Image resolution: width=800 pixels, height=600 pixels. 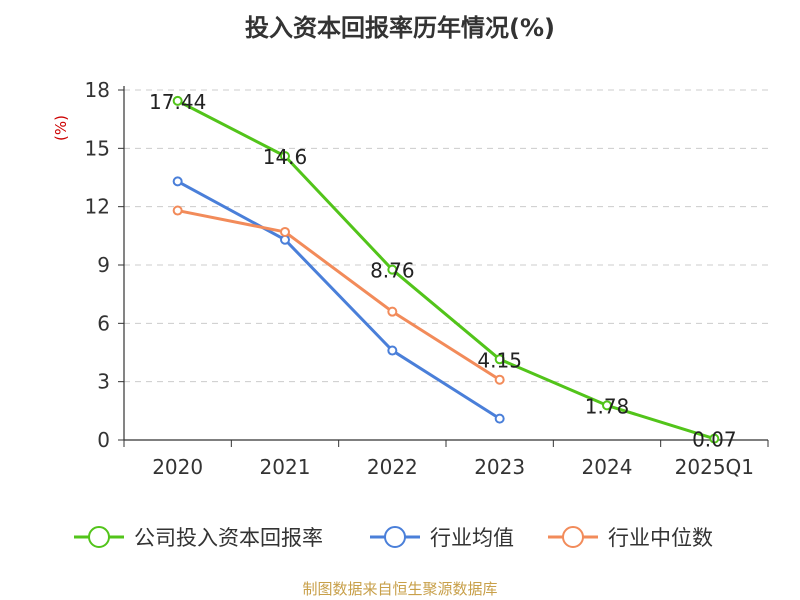 I want to click on y-tick-label: 12, so click(x=97, y=207).